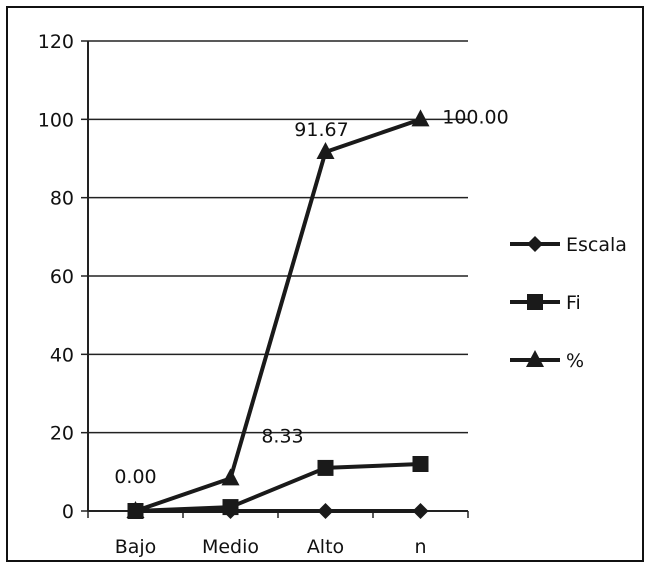 The height and width of the screenshot is (570, 652). Describe the element at coordinates (420, 547) in the screenshot. I see `x-tick-label: n` at that location.